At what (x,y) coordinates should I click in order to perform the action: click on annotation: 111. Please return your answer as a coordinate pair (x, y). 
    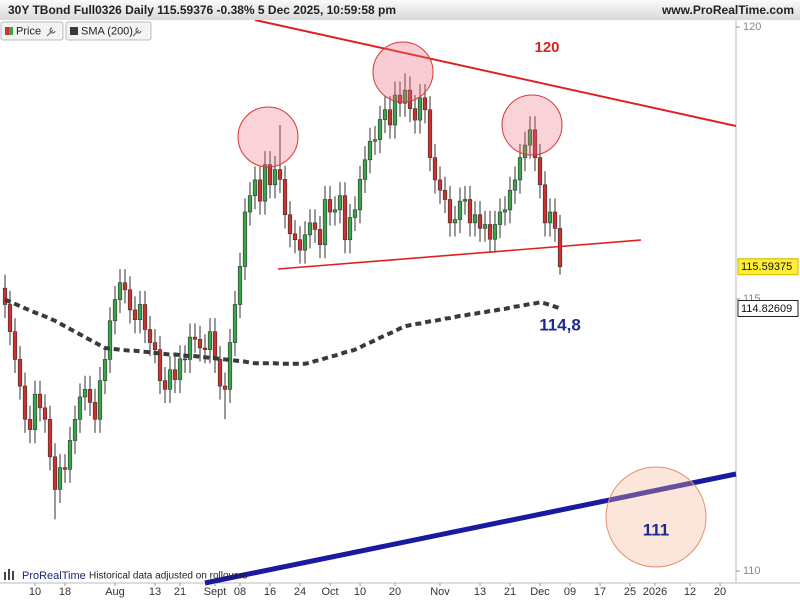
    Looking at the image, I should click on (656, 529).